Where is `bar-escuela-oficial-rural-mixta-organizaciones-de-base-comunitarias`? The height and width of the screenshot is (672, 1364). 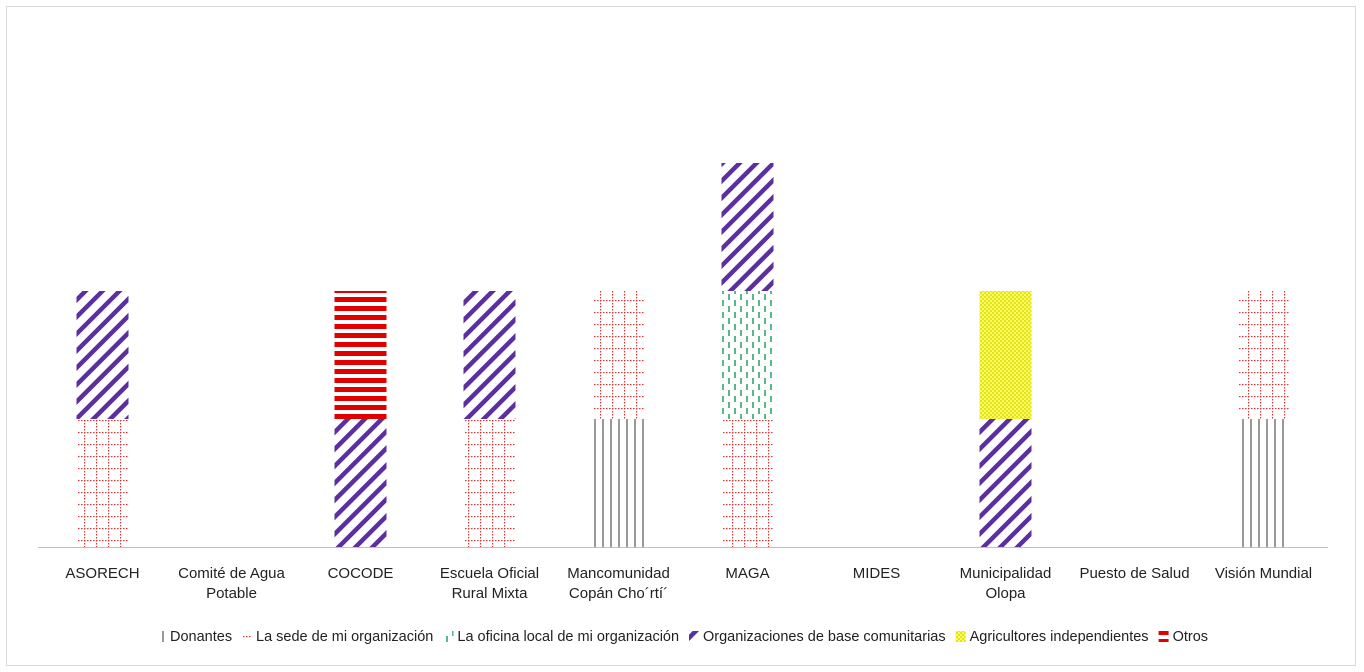
bar-escuela-oficial-rural-mixta-organizaciones-de-base-comunitarias is located at coordinates (489, 355).